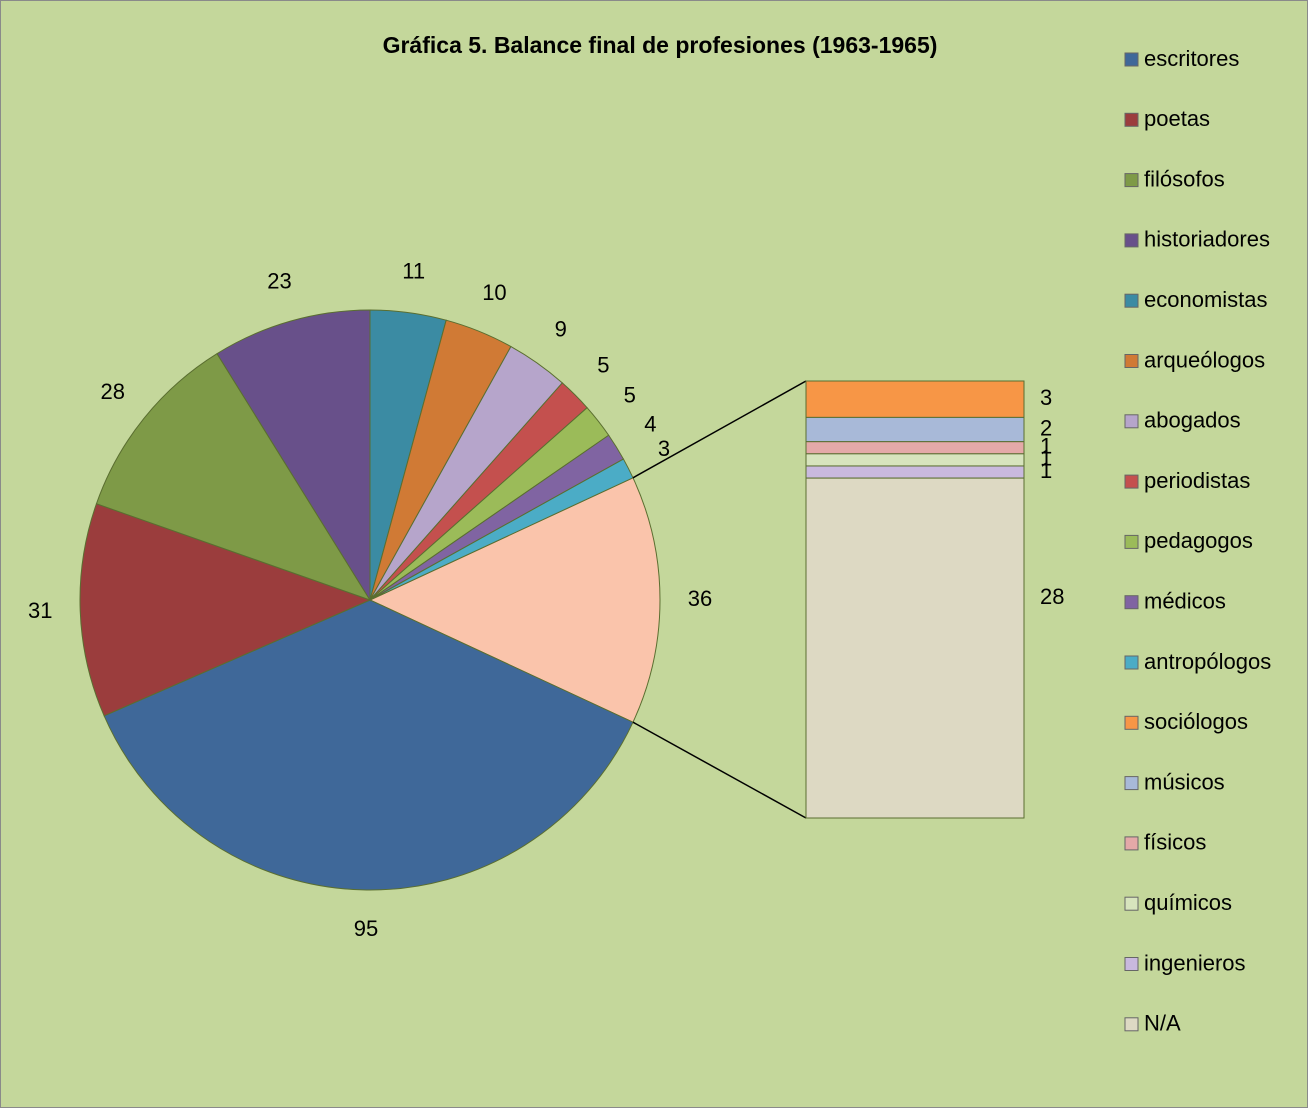 The image size is (1308, 1108). Describe the element at coordinates (1192, 420) in the screenshot. I see `legend-label: abogados` at that location.